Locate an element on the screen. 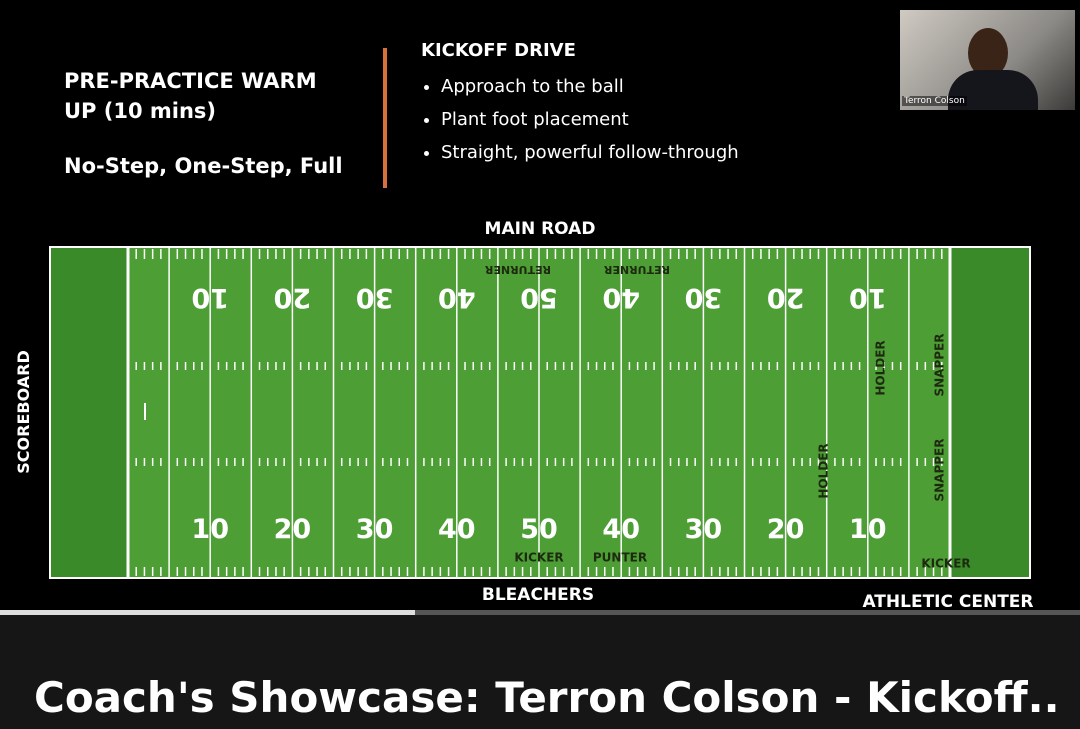  yard-number: 50 is located at coordinates (539, 529).